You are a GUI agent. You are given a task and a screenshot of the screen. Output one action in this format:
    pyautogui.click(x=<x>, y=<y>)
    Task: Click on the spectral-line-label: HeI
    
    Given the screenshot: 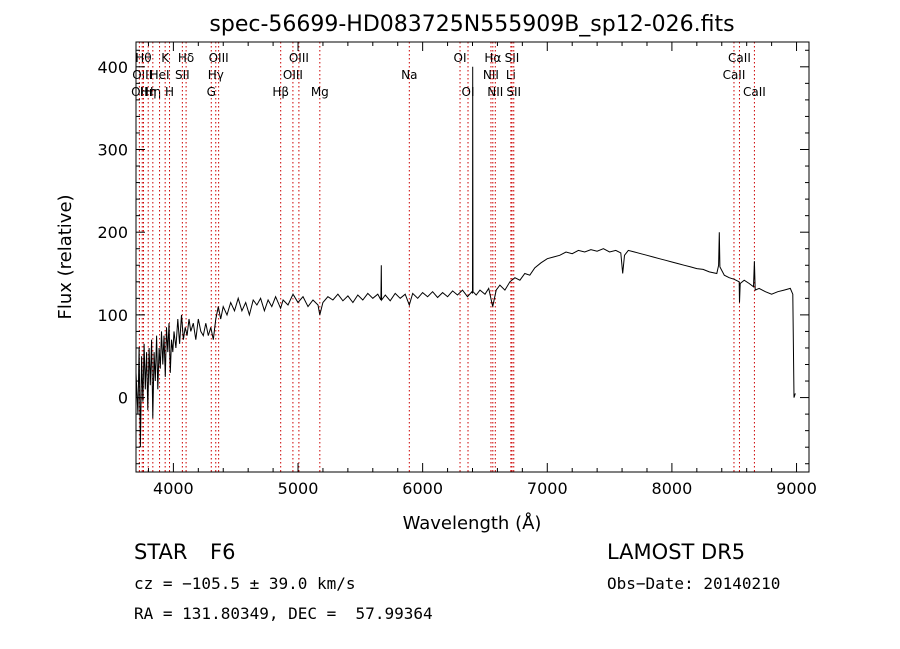 What is the action you would take?
    pyautogui.click(x=160, y=75)
    